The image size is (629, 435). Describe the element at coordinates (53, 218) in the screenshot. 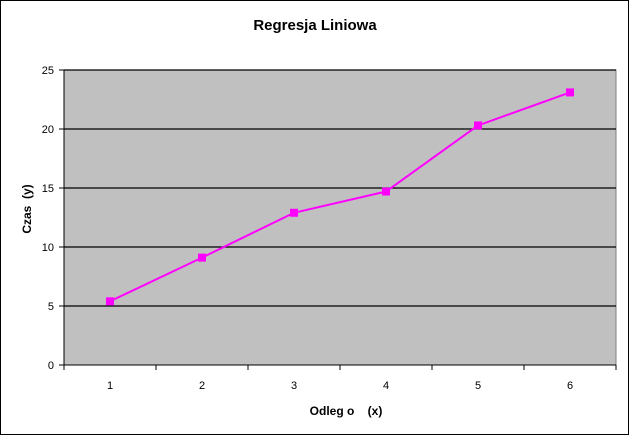

I see `y-axis-ticks: 0 5 10 15 20 25` at that location.